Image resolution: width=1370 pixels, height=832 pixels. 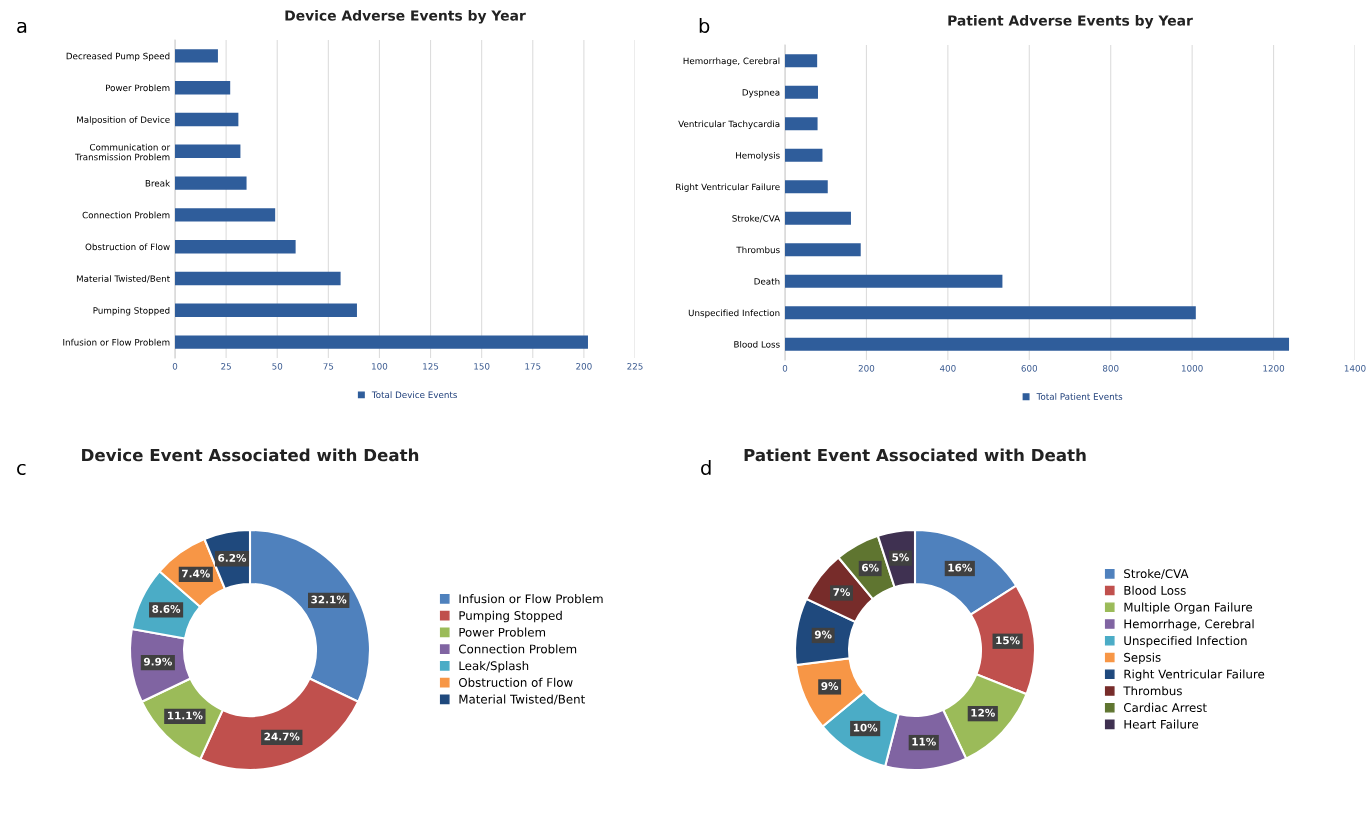 What do you see at coordinates (185, 715) in the screenshot?
I see `data-label: 11.1%` at bounding box center [185, 715].